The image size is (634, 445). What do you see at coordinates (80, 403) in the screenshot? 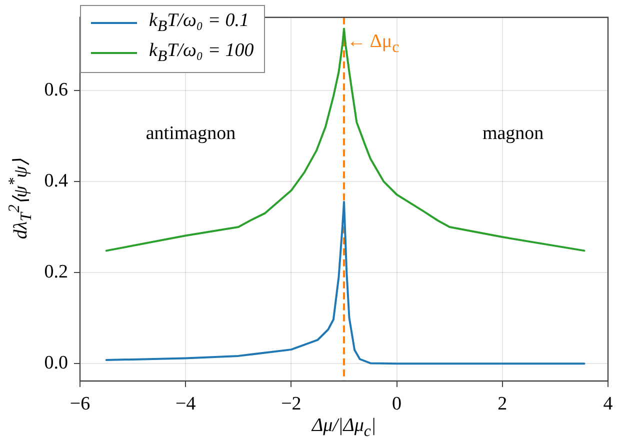
I see `x-tick-label: −6` at bounding box center [80, 403].